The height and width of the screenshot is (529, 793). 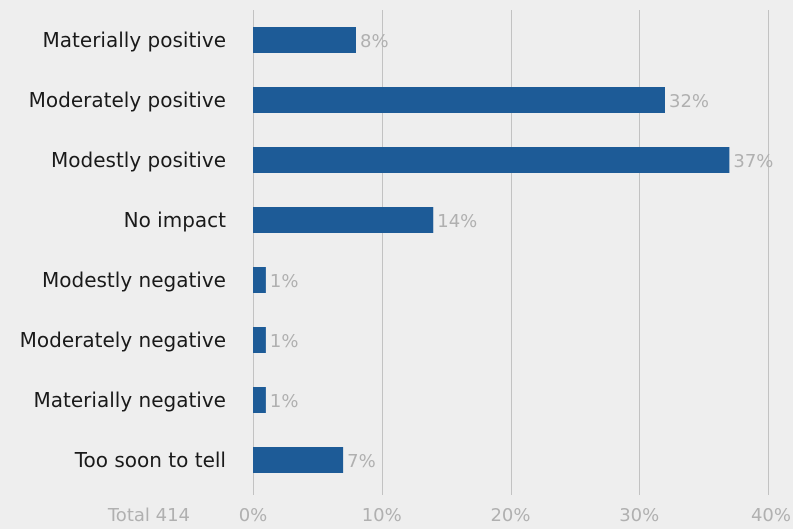 I want to click on category-label-materially-positive: Materially positive, so click(x=134, y=40).